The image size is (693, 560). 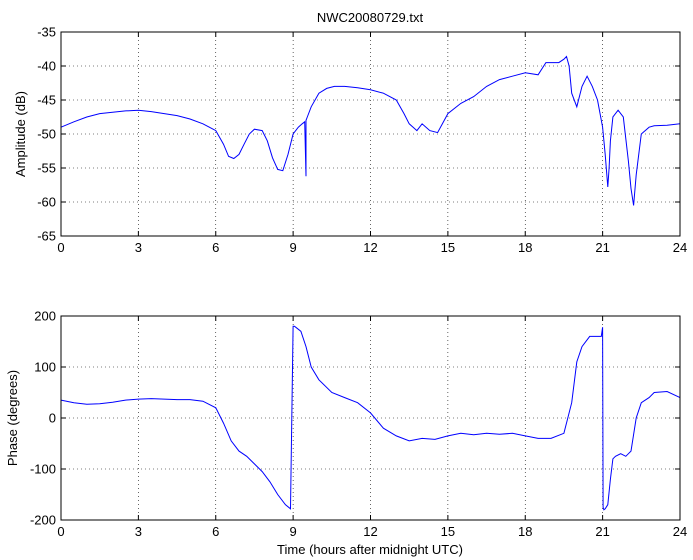 I want to click on phase-x-tick-label: 21, so click(x=602, y=531).